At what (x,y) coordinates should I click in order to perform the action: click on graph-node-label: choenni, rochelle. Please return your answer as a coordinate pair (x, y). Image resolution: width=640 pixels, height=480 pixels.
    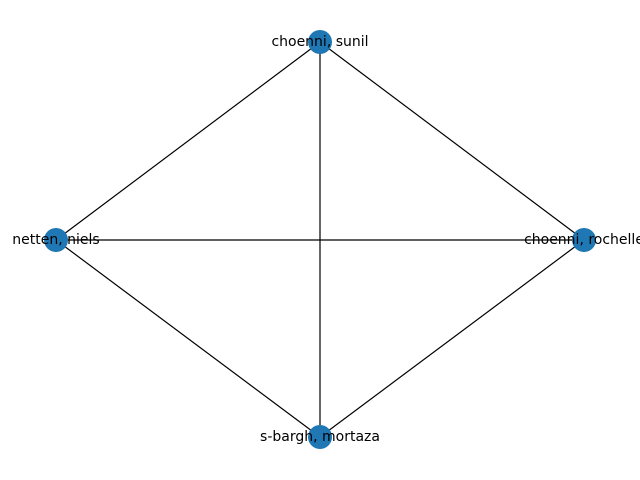
    Looking at the image, I should click on (582, 240).